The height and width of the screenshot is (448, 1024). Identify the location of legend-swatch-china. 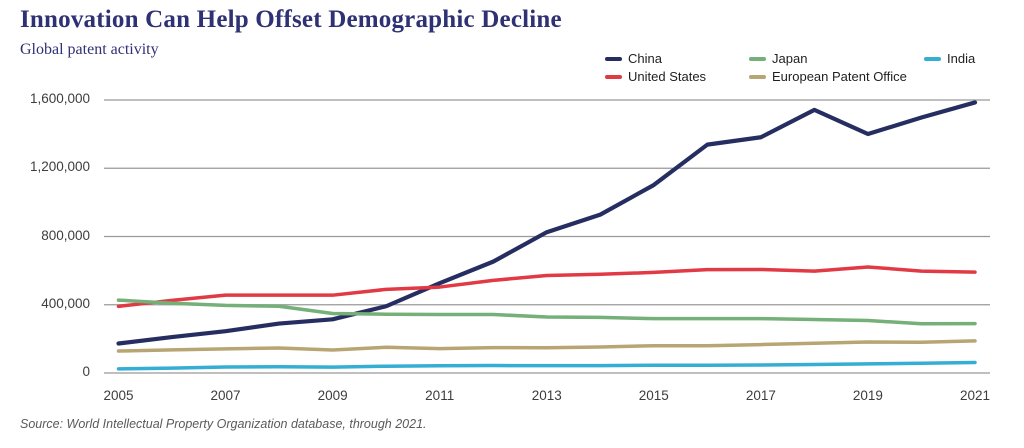
(613, 58).